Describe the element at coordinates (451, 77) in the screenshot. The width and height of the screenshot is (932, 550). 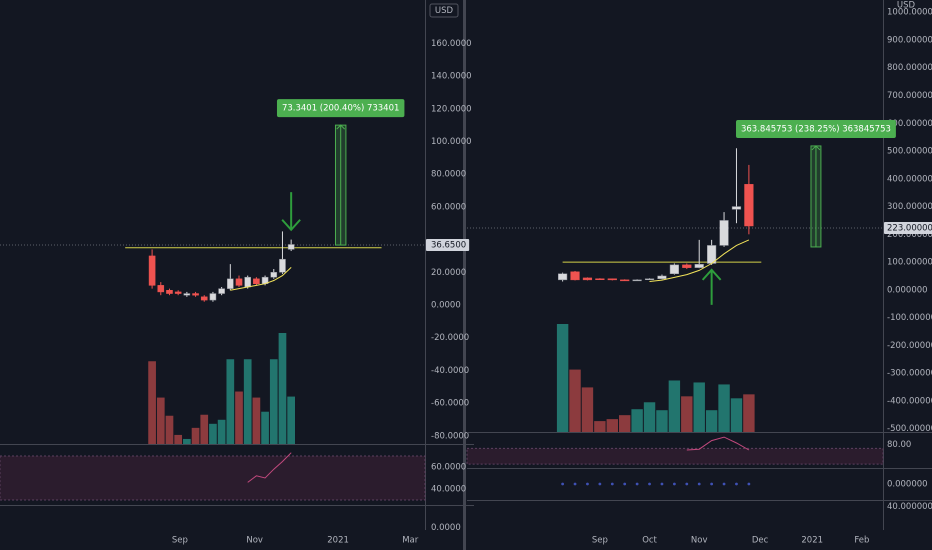
I see `y-tick-label: 140.0000` at that location.